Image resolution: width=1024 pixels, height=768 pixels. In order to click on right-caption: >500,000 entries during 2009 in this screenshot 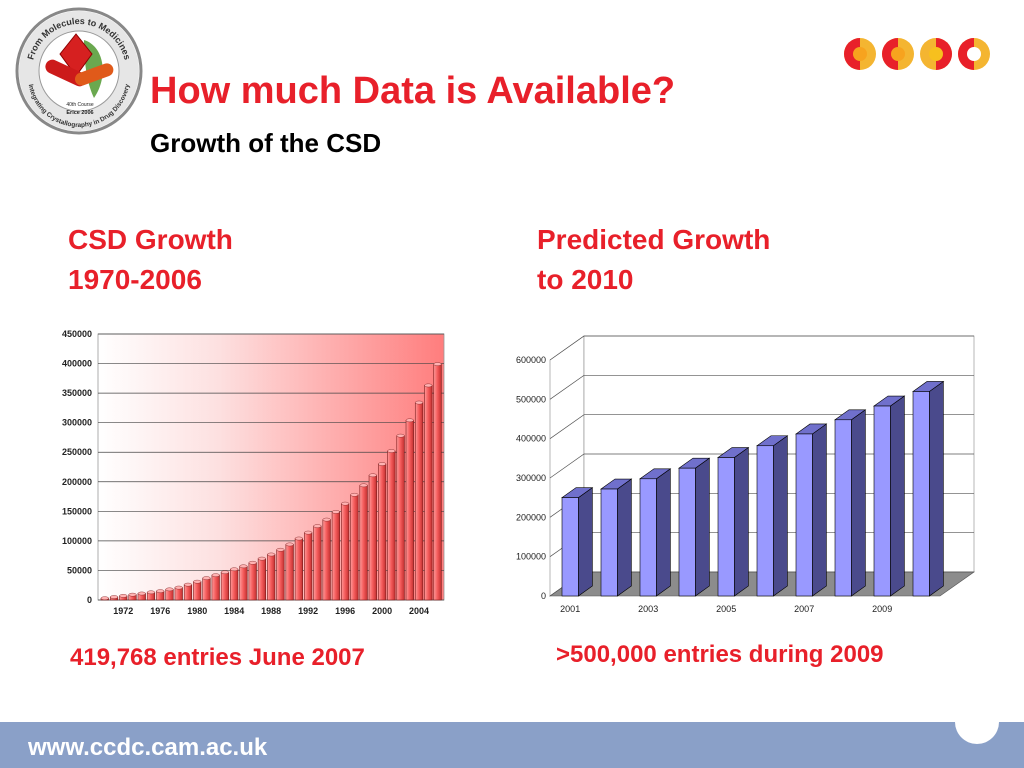, I will do `click(720, 654)`.